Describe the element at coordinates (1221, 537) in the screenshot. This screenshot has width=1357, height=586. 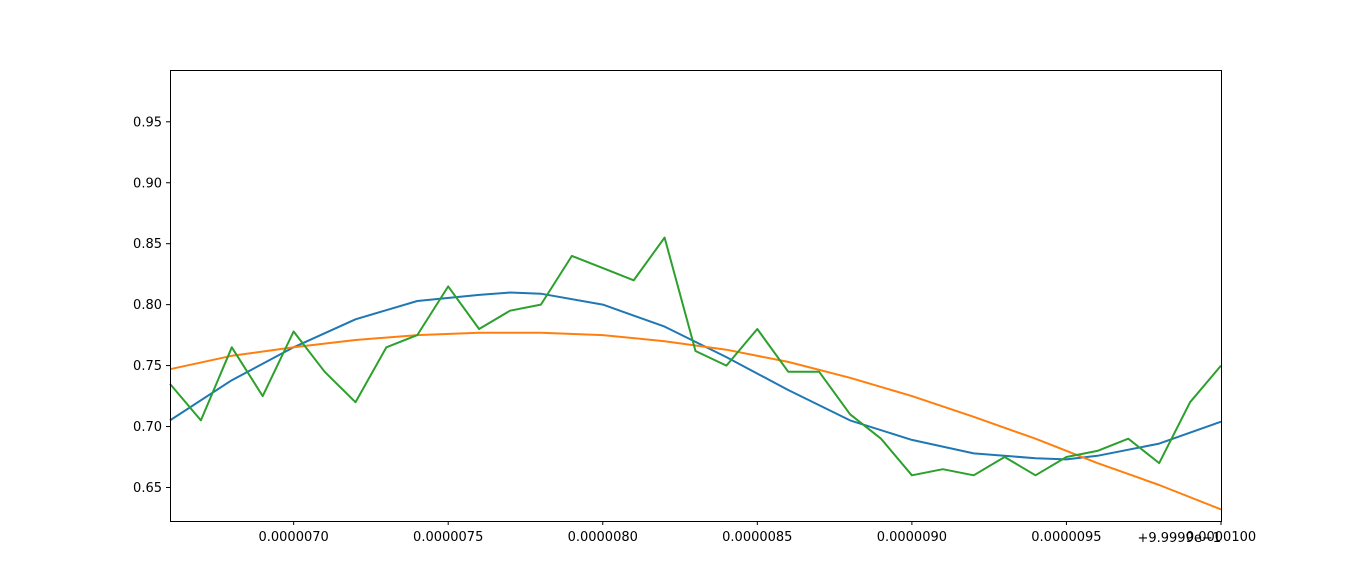
I see `x-tick-label: 0.0000100` at that location.